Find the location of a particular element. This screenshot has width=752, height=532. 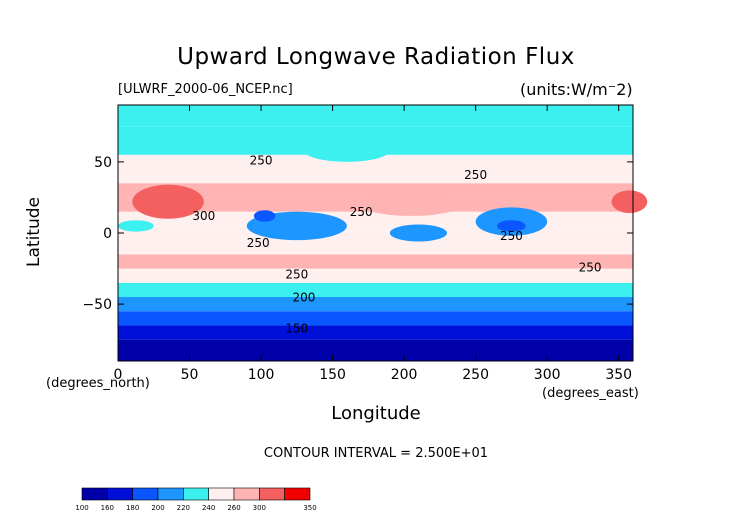

colorbar-label: 350 is located at coordinates (309, 508).